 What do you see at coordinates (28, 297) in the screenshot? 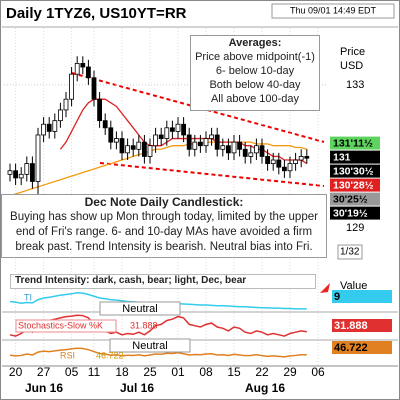
I see `ti-tag: TI` at bounding box center [28, 297].